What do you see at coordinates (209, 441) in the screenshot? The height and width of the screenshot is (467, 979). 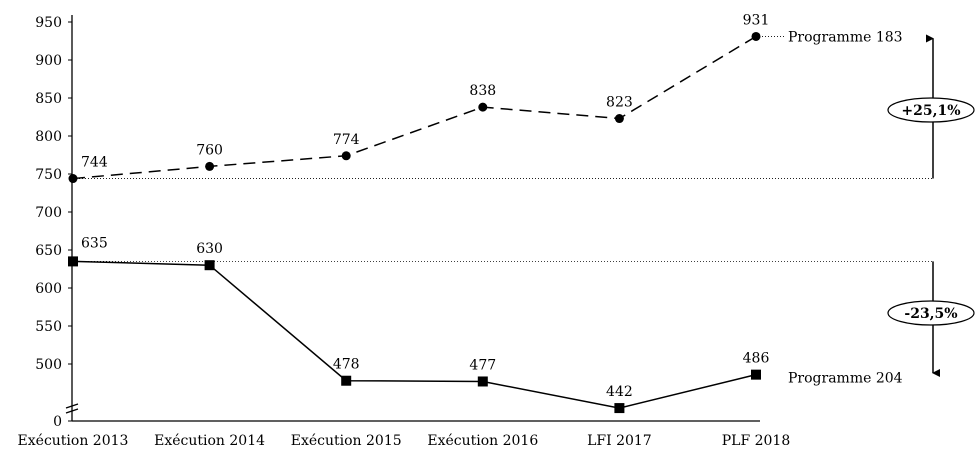 I see `x-tick-label: Exécution 2014` at bounding box center [209, 441].